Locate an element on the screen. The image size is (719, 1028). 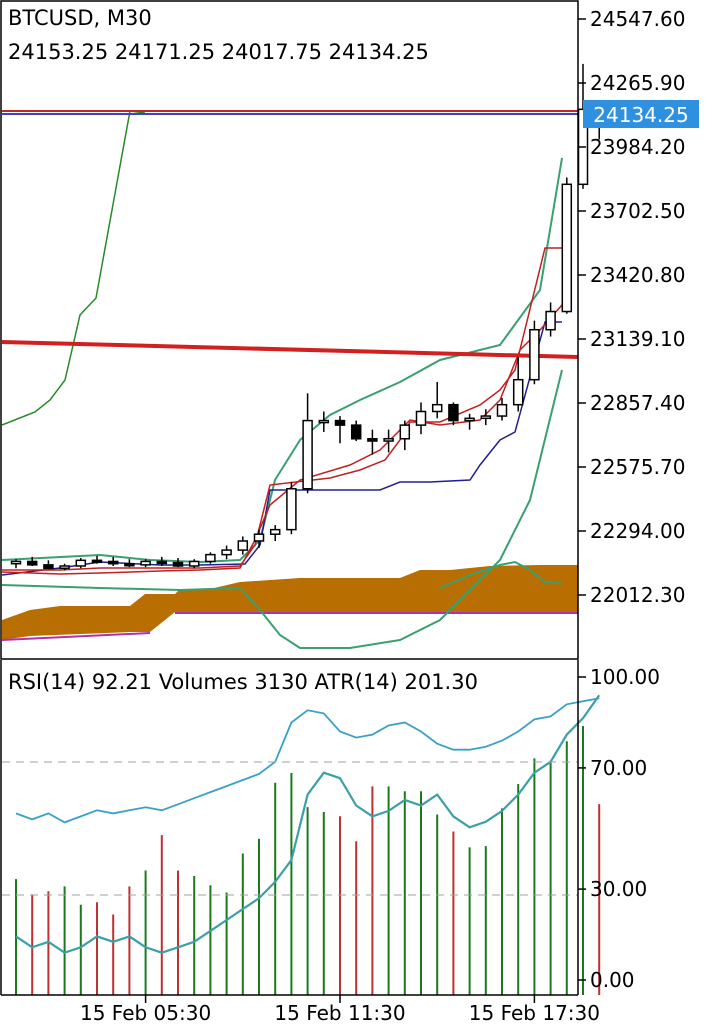
rsi-axis: 100.00 70.00 30.00 0.00 is located at coordinates (619, 828).